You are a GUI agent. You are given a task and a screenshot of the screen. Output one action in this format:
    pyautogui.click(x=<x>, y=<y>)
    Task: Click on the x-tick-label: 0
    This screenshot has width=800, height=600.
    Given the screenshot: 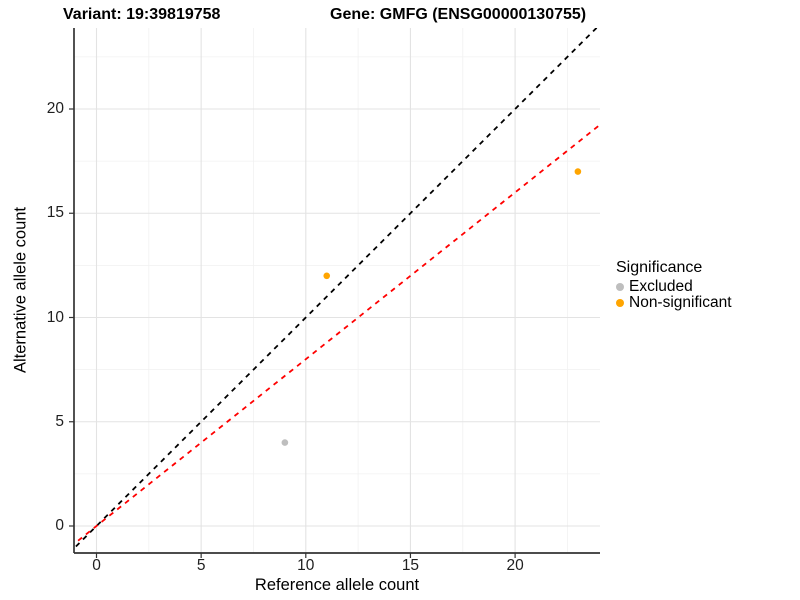 What is the action you would take?
    pyautogui.click(x=96, y=565)
    